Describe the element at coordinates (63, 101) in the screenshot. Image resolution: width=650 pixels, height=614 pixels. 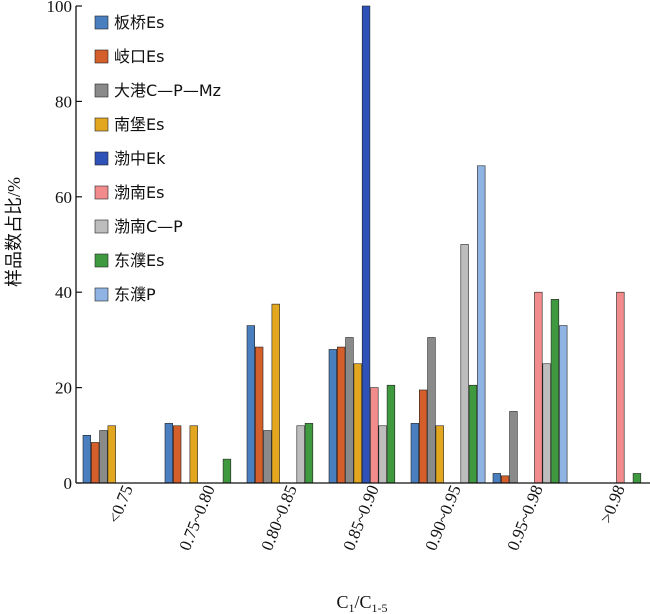
I see `y-tick-label: 80` at that location.